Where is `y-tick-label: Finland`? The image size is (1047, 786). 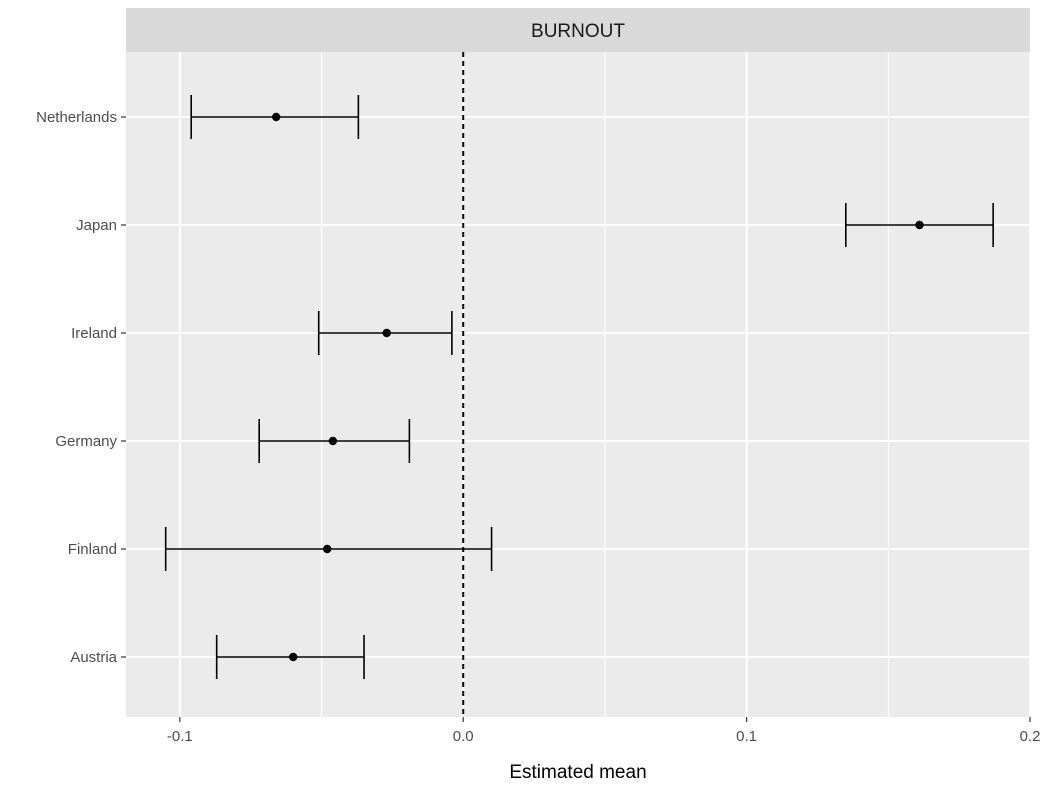
y-tick-label: Finland is located at coordinates (92, 549).